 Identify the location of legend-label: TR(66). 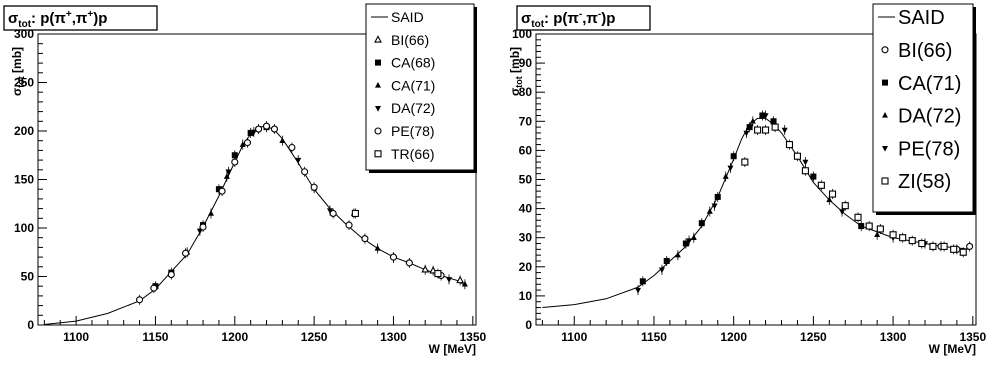
(413, 154).